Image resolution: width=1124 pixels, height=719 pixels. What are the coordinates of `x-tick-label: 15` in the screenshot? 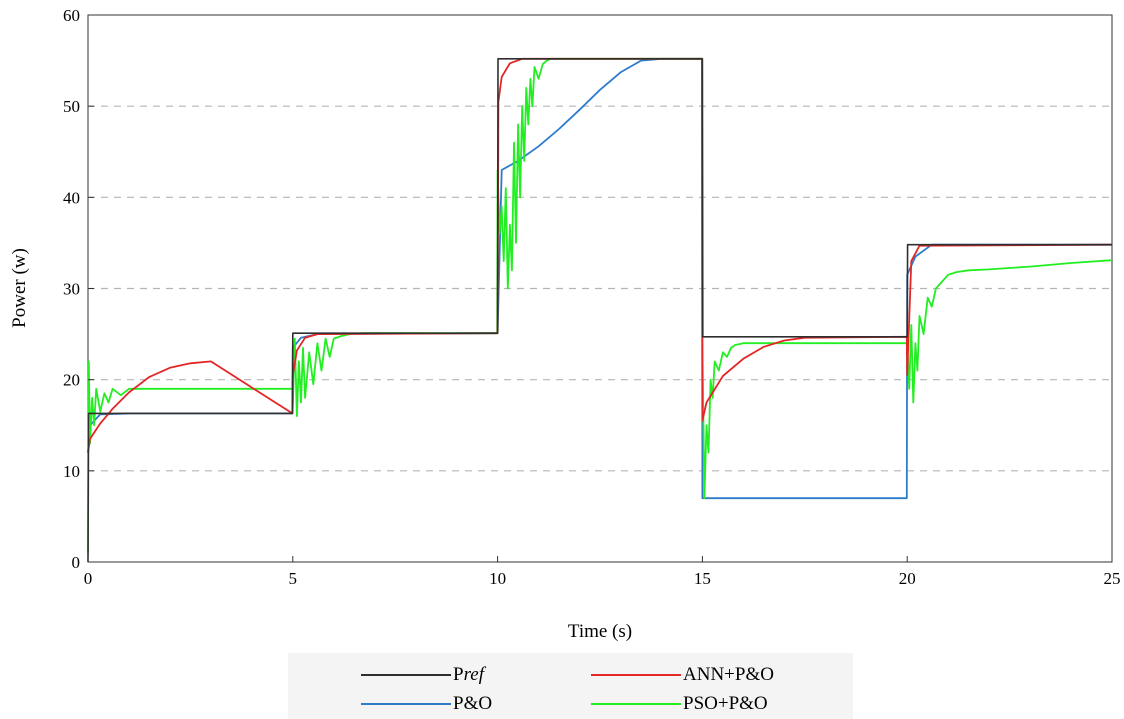 It's located at (702, 578).